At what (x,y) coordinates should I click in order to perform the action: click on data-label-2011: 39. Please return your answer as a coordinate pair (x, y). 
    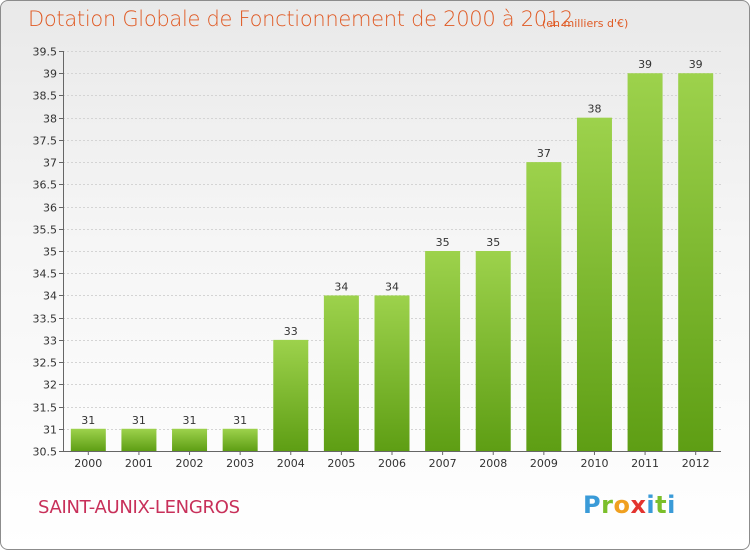
    Looking at the image, I should click on (645, 64).